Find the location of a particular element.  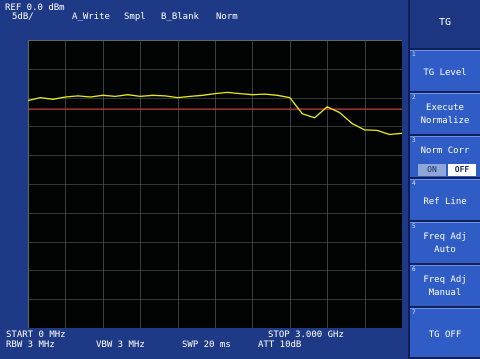

tg-off-button: 7 TG OFF is located at coordinates (445, 333).